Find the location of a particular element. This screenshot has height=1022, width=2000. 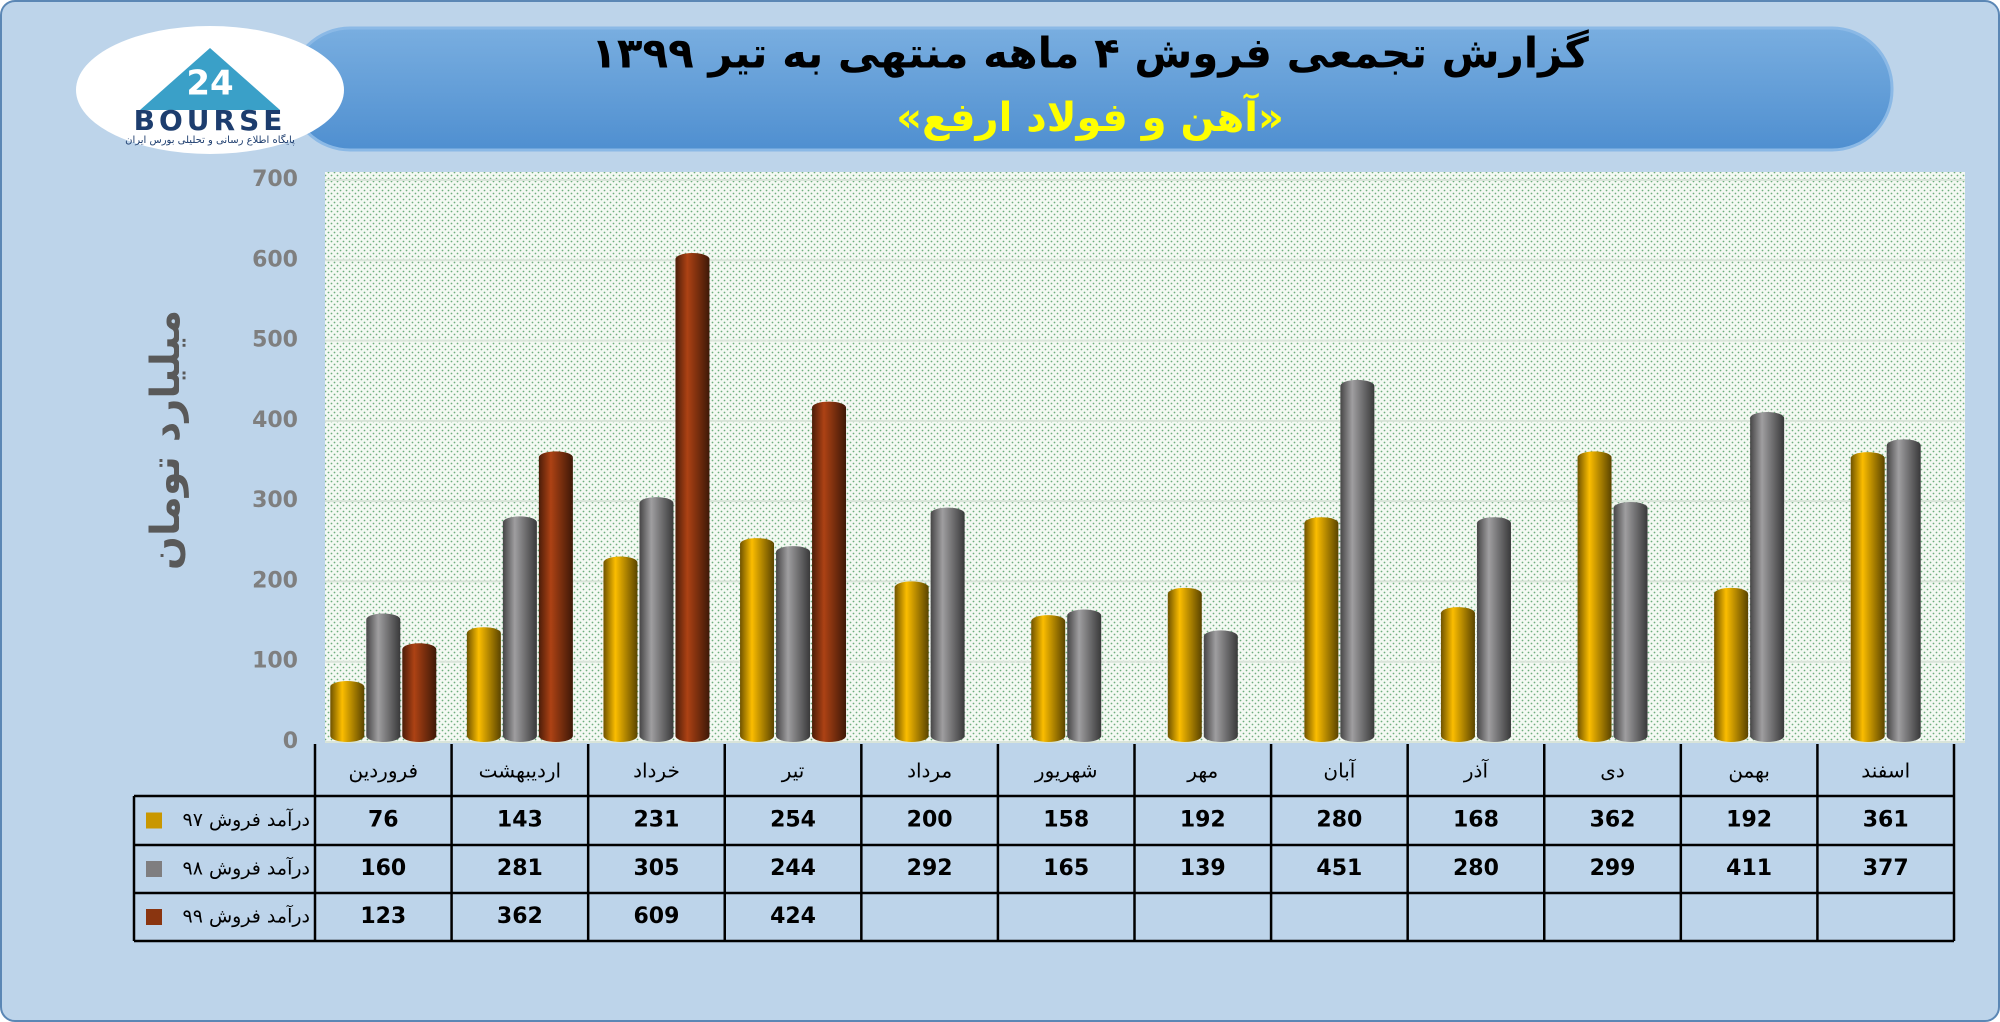

x-tick-label: خرداد is located at coordinates (656, 771).